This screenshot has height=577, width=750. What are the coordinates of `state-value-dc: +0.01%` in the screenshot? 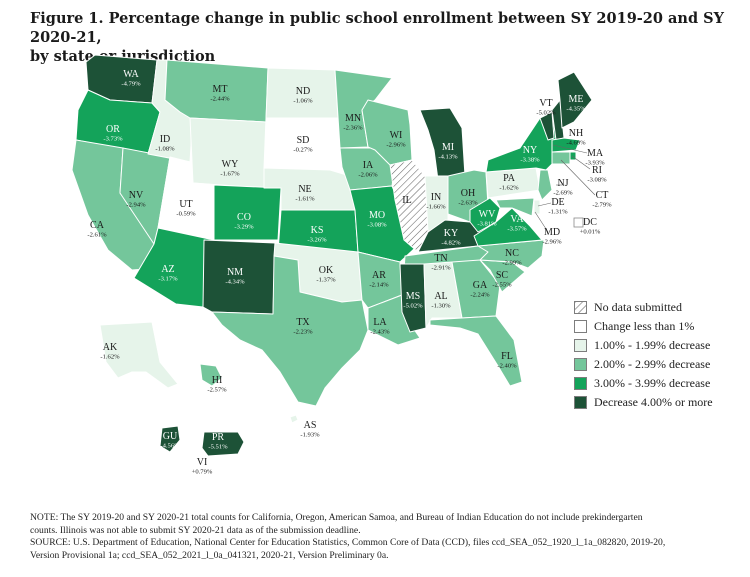 It's located at (590, 232).